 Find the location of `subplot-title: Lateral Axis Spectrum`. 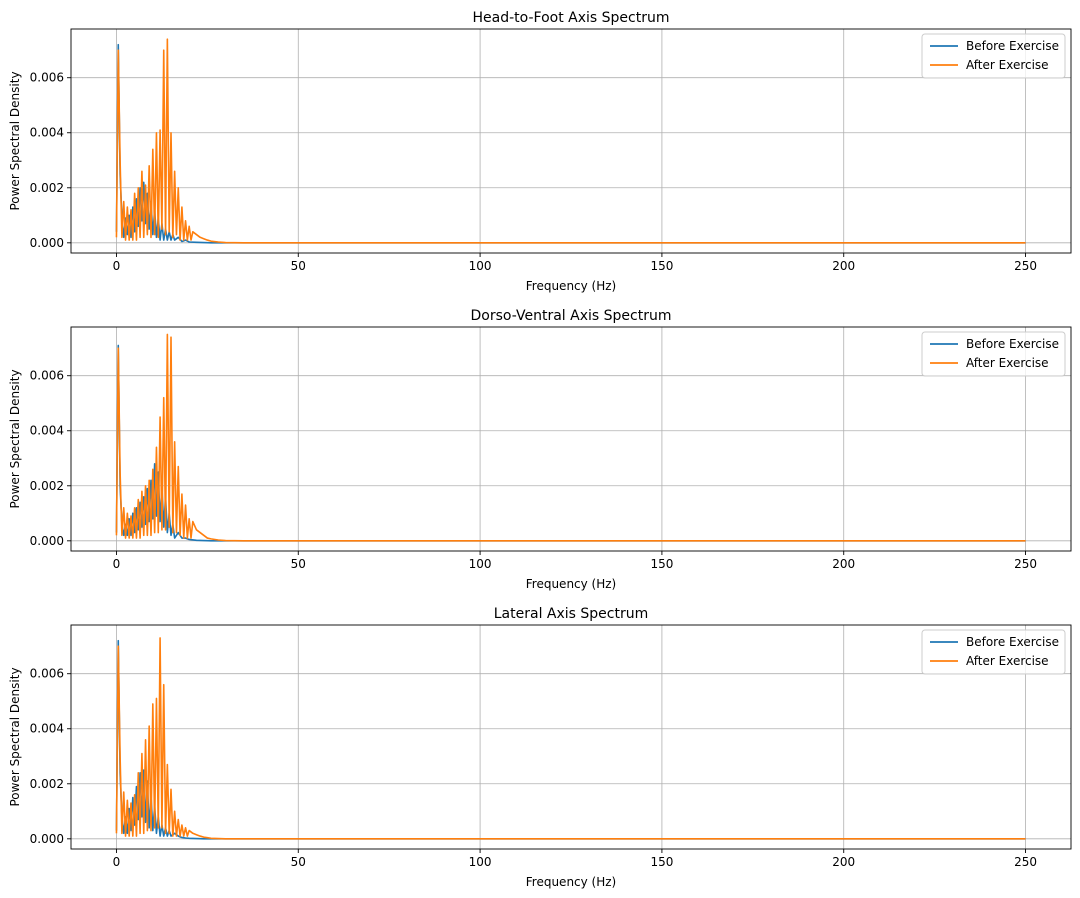

subplot-title: Lateral Axis Spectrum is located at coordinates (571, 614).